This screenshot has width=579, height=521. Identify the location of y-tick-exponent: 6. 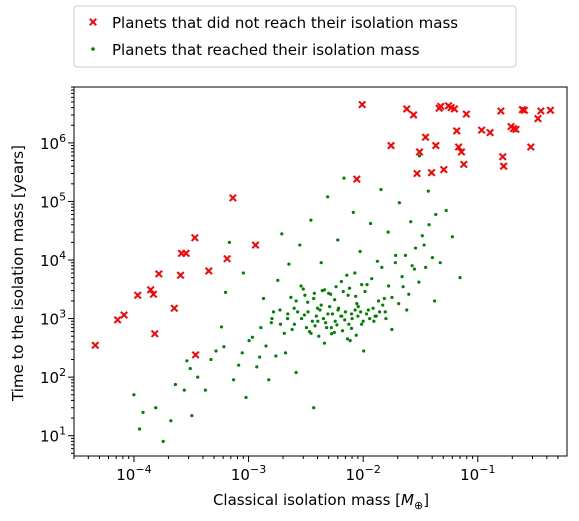
(62, 138).